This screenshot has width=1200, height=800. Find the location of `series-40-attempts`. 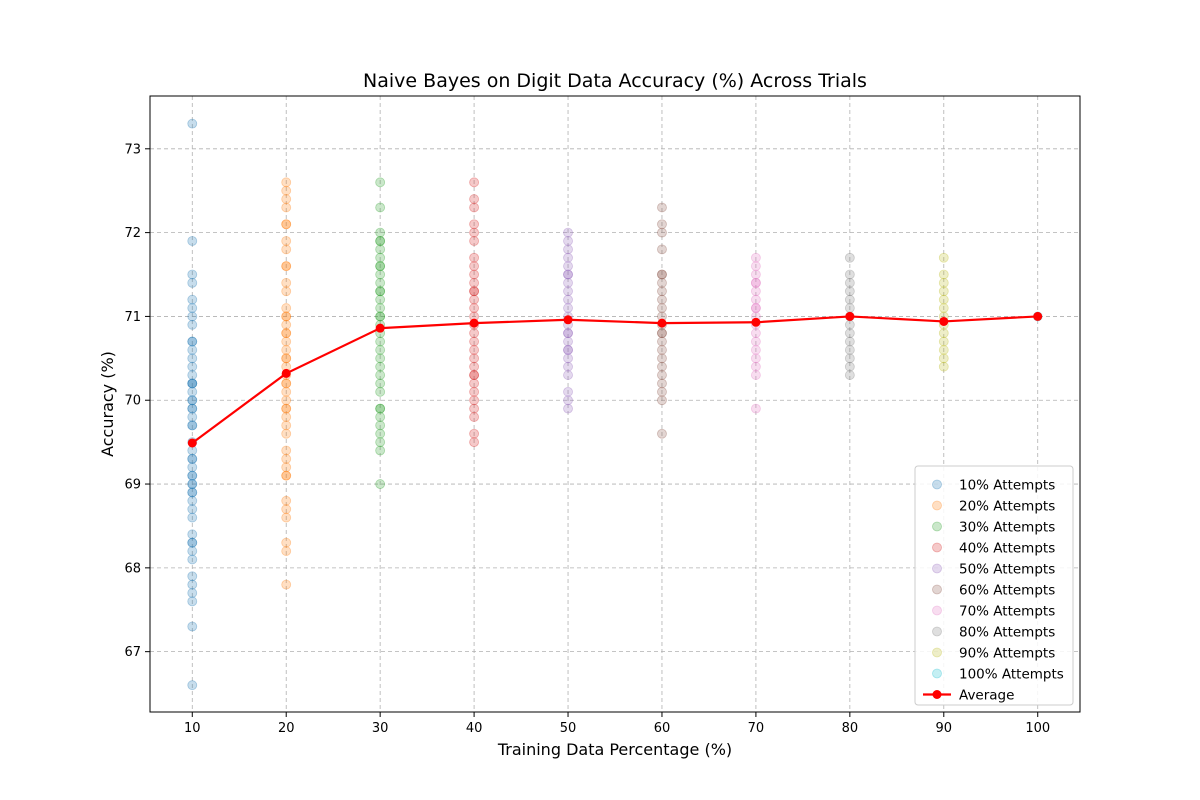

series-40-attempts is located at coordinates (474, 312).